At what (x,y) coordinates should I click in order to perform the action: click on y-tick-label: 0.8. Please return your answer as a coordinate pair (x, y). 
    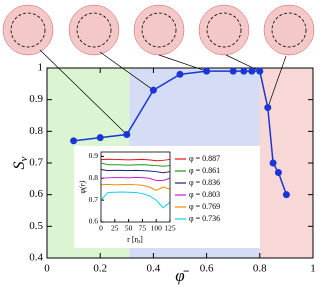
    Looking at the image, I should click on (36, 131).